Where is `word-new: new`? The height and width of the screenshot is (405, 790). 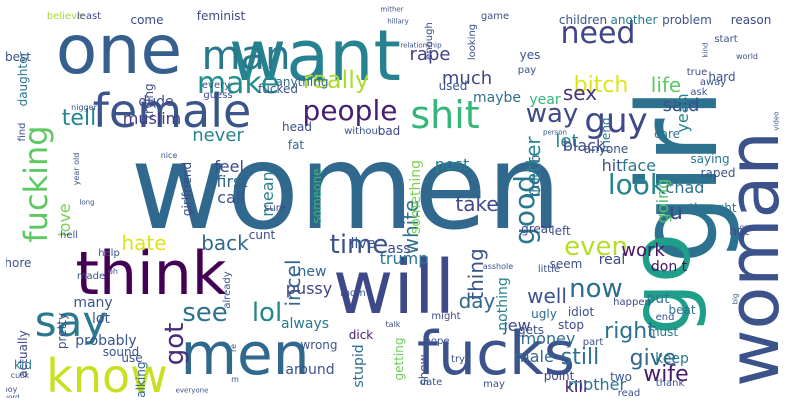
word-new: new is located at coordinates (312, 272).